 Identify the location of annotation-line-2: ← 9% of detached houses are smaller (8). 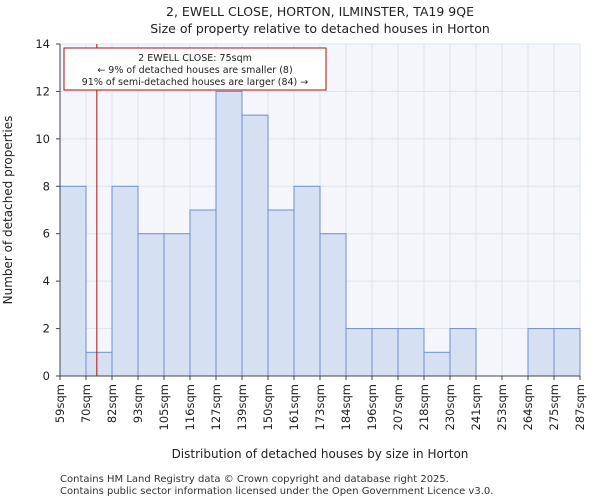
(194, 70).